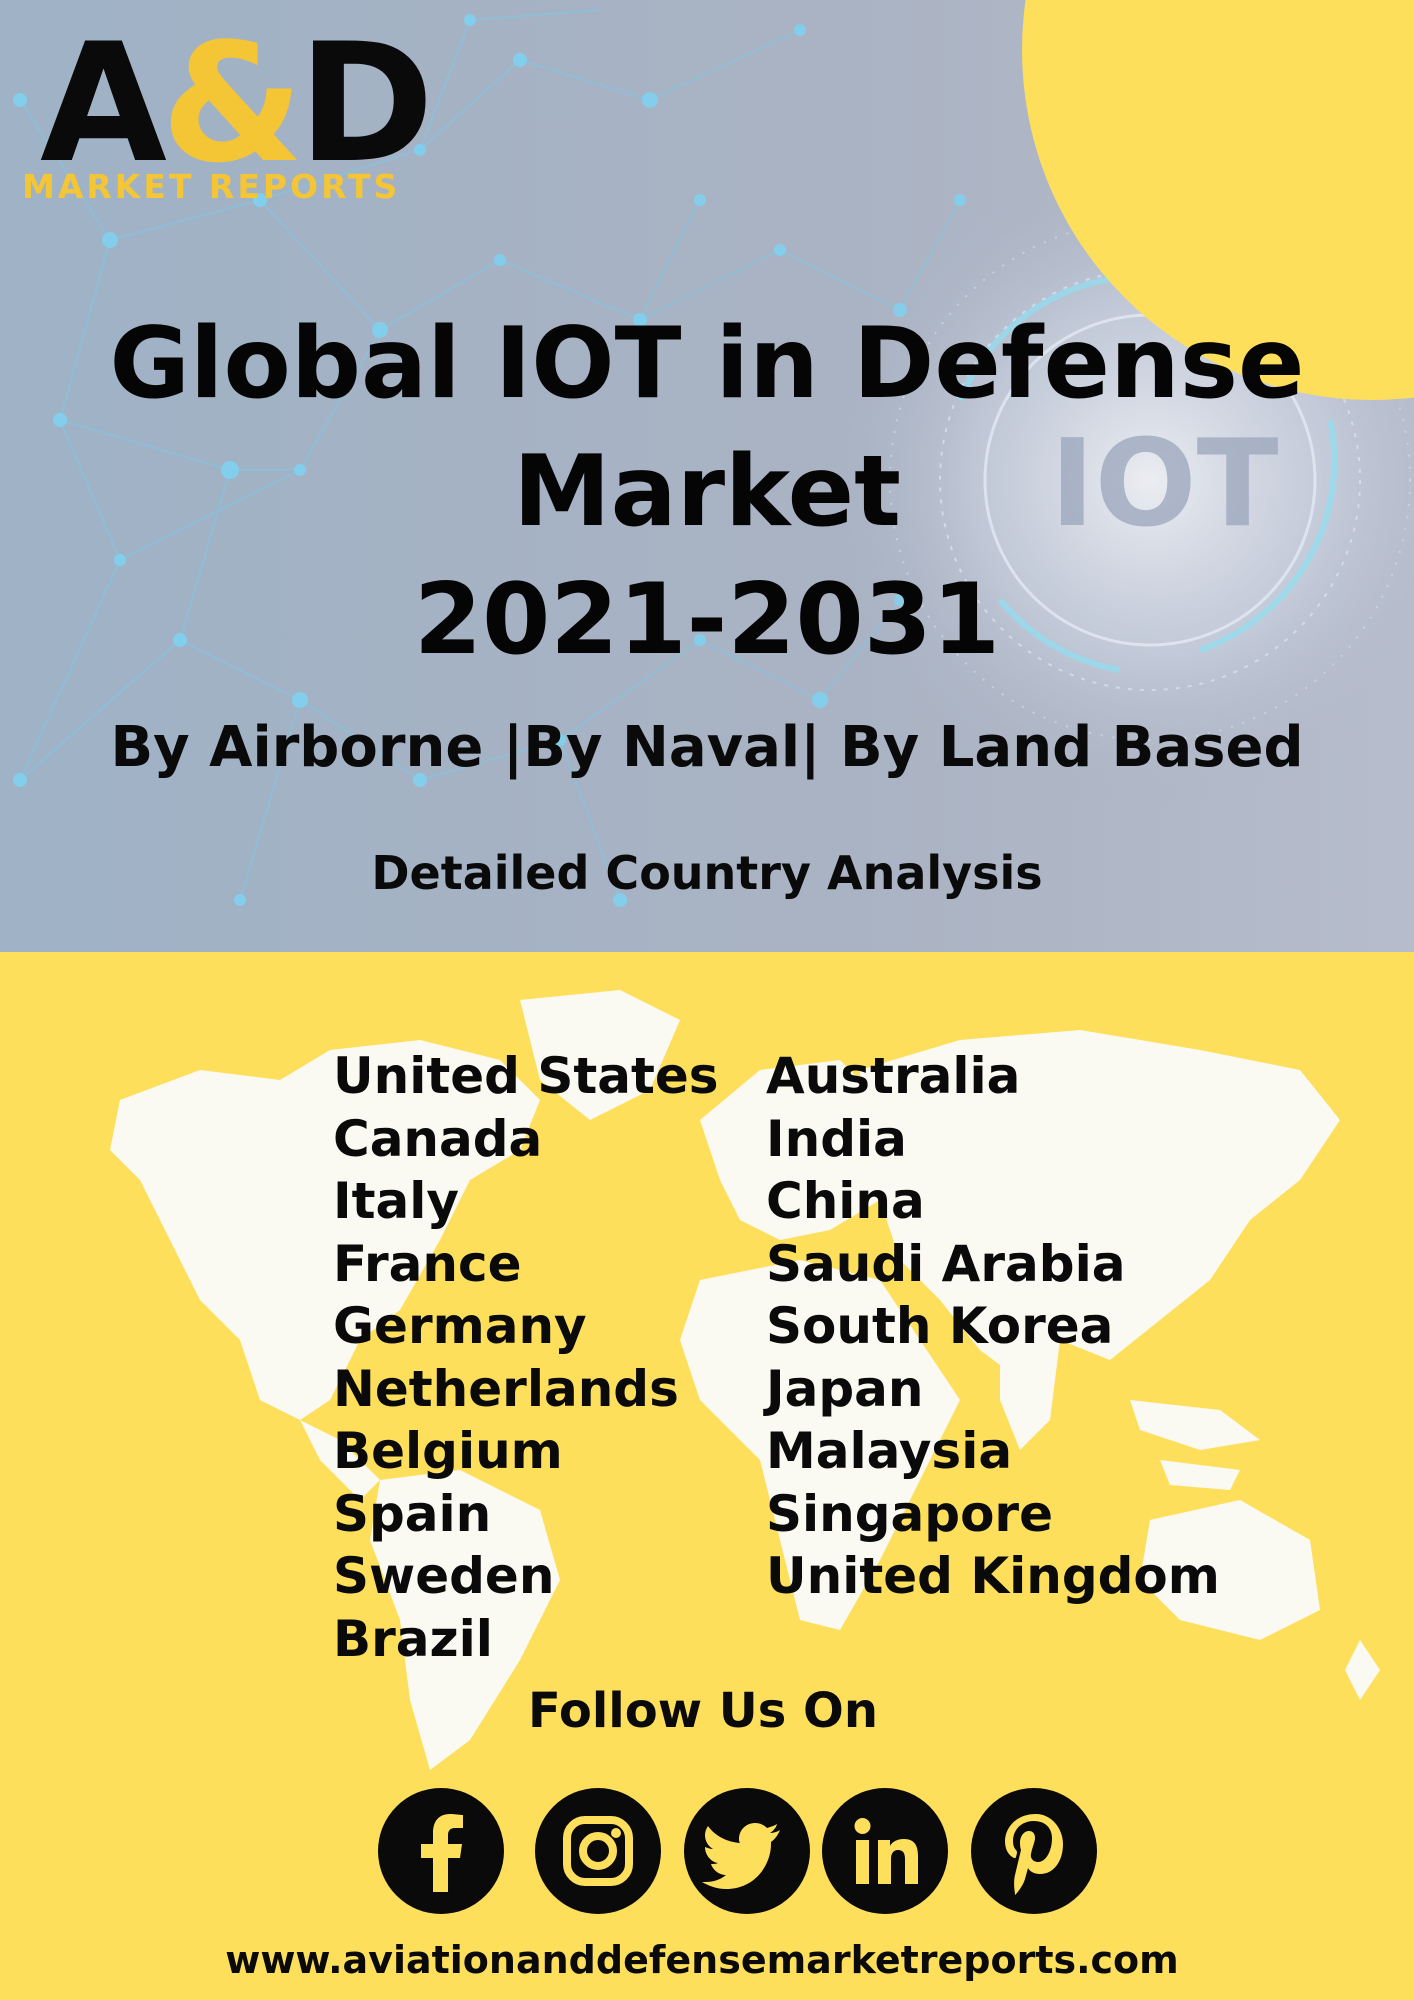 Image resolution: width=1414 pixels, height=2000 pixels. What do you see at coordinates (460, 1326) in the screenshot?
I see `list-item: Germany` at bounding box center [460, 1326].